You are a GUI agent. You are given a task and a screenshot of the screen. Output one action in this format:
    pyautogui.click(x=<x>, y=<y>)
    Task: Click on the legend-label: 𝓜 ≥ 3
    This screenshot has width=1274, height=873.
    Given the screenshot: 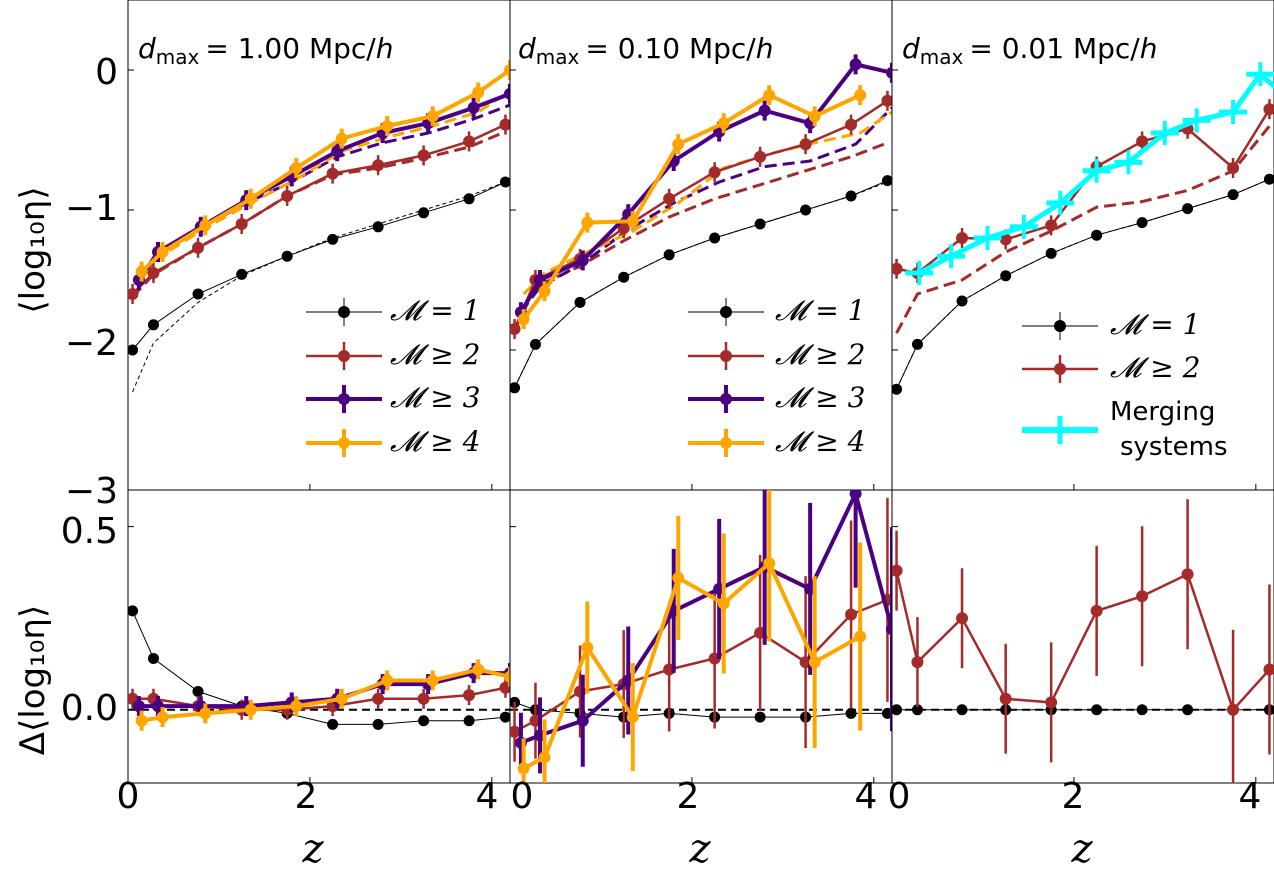 What is the action you would take?
    pyautogui.click(x=435, y=397)
    